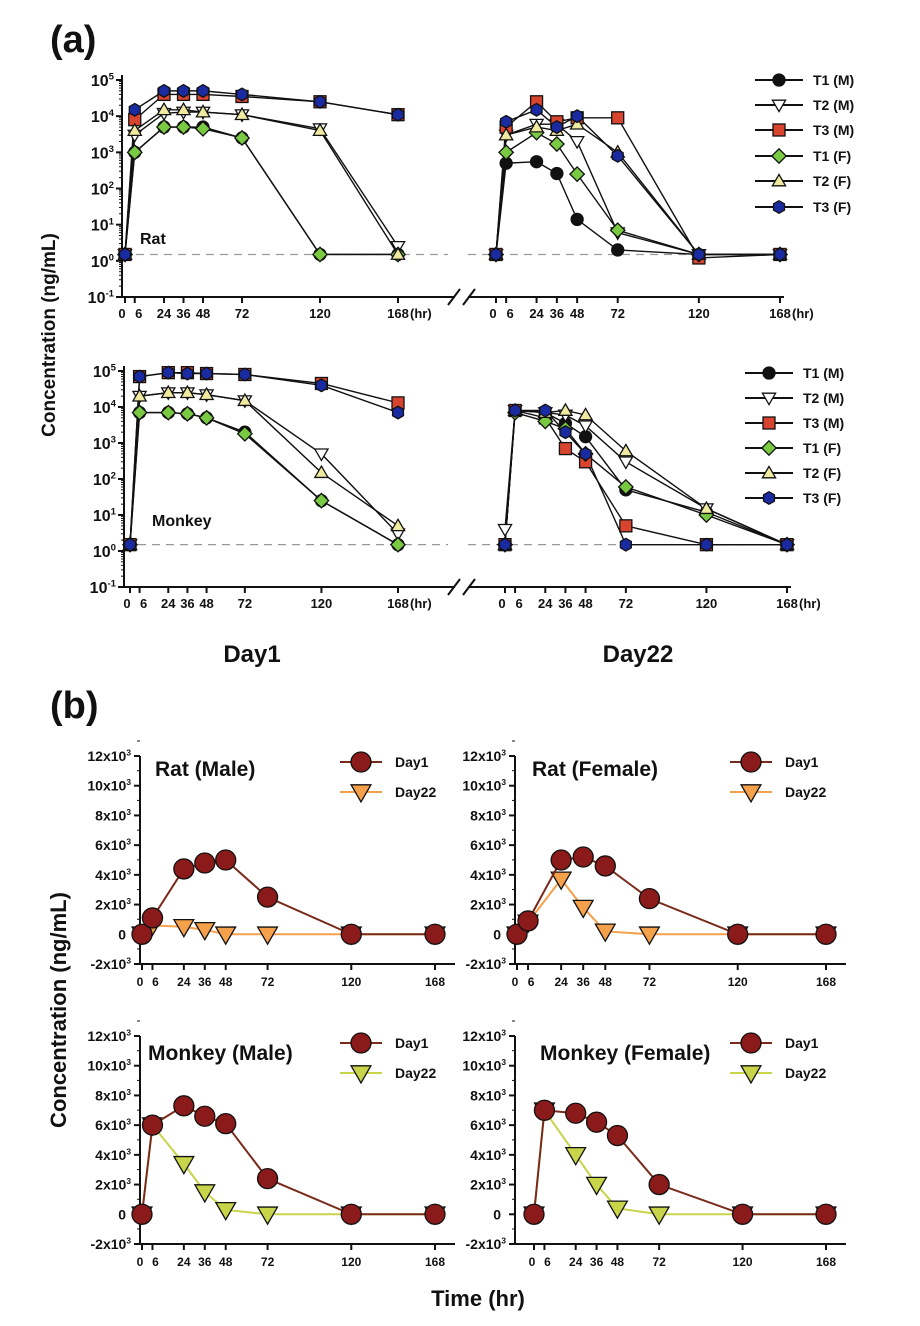 The height and width of the screenshot is (1326, 920). I want to click on series-line-t1-f-, so click(637, 193).